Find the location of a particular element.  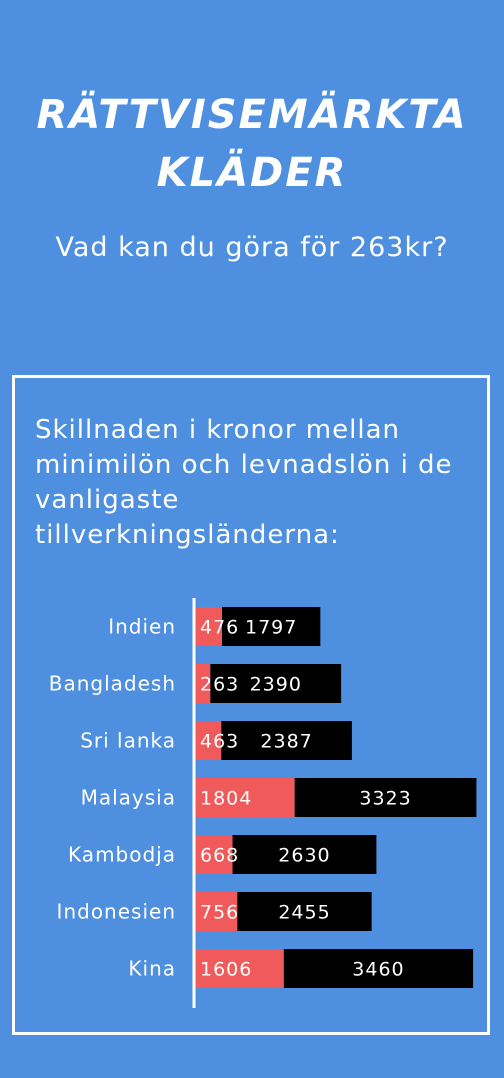

page-title: RÄTTVISEMÄRKTA KLÄDER is located at coordinates (252, 144).